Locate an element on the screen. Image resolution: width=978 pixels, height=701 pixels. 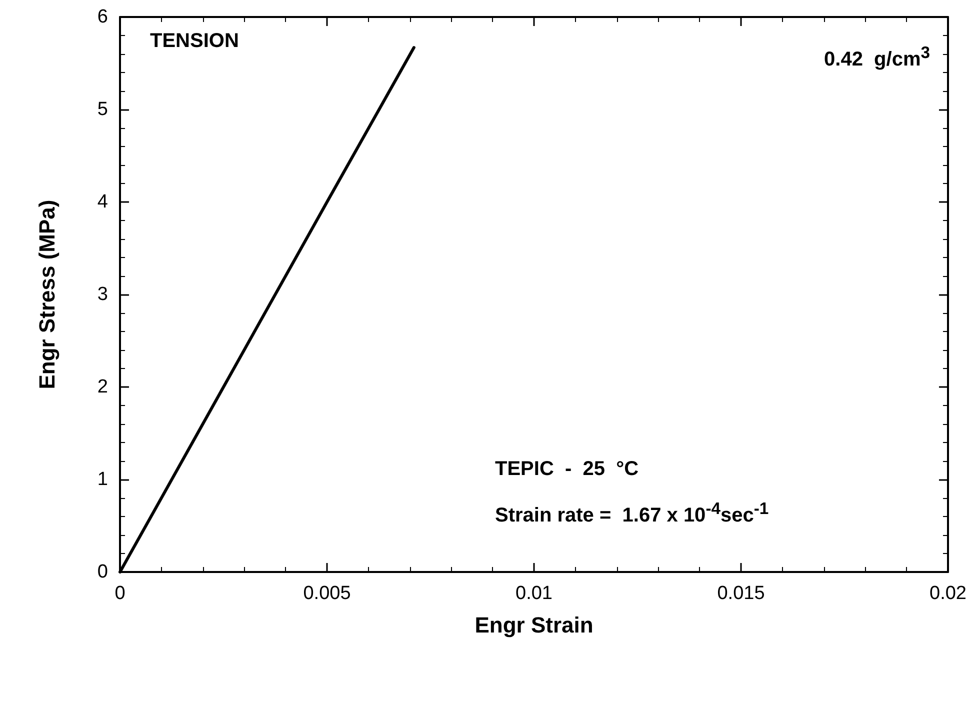
x-tick-label: 0.005 is located at coordinates (327, 593).